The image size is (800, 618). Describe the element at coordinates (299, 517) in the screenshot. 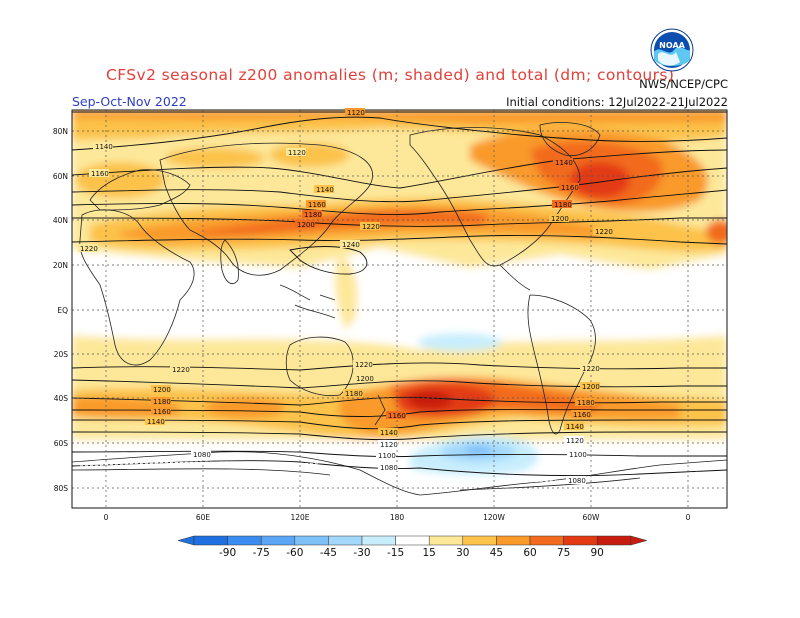

I see `lon-label: 120E` at that location.